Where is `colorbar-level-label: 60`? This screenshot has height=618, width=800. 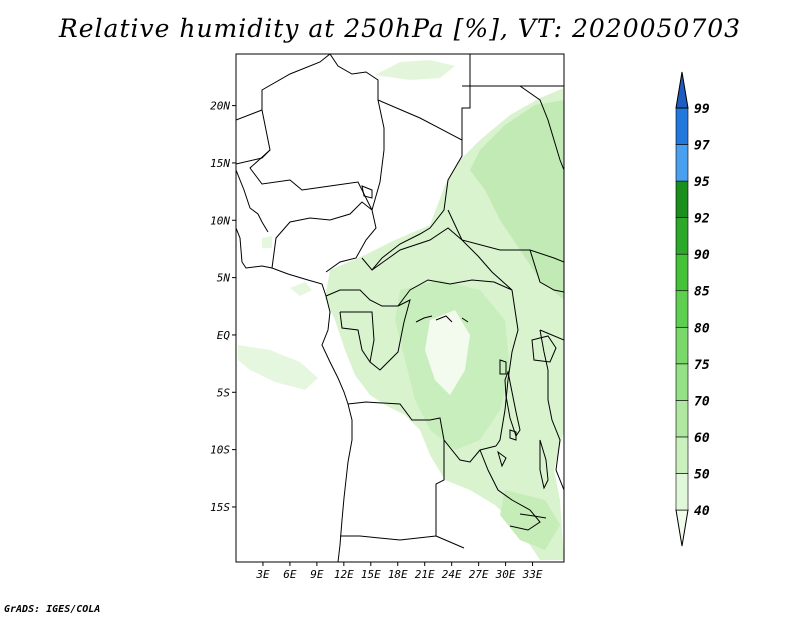
colorbar-level-label: 60 is located at coordinates (702, 438).